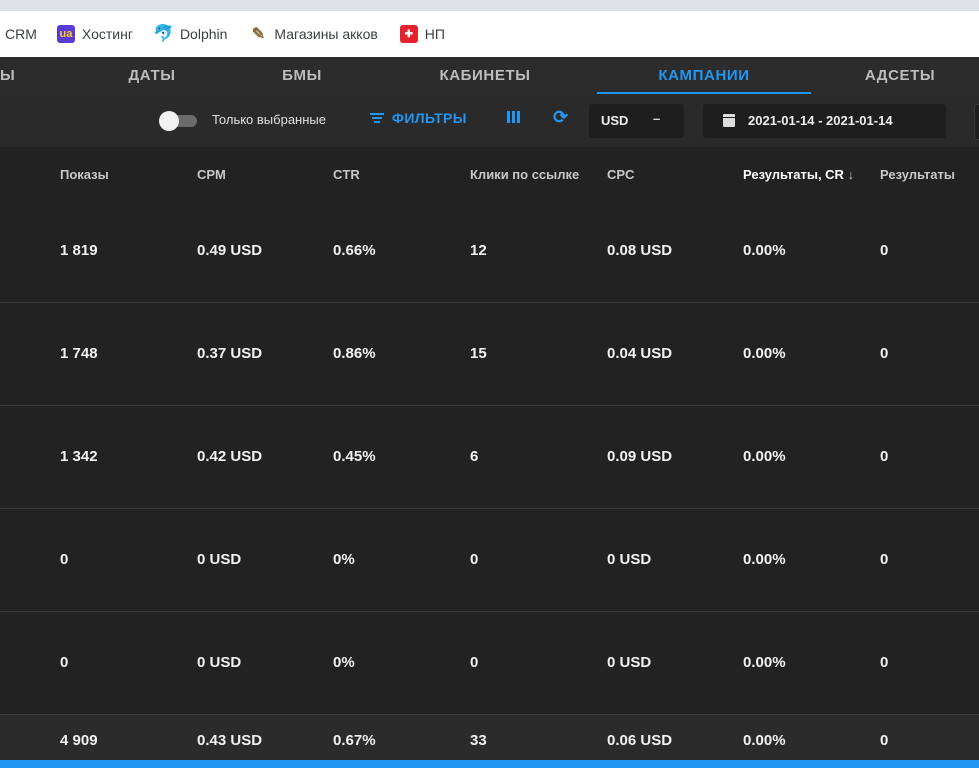  What do you see at coordinates (84, 174) in the screenshot?
I see `column-header-impressions: Показы` at bounding box center [84, 174].